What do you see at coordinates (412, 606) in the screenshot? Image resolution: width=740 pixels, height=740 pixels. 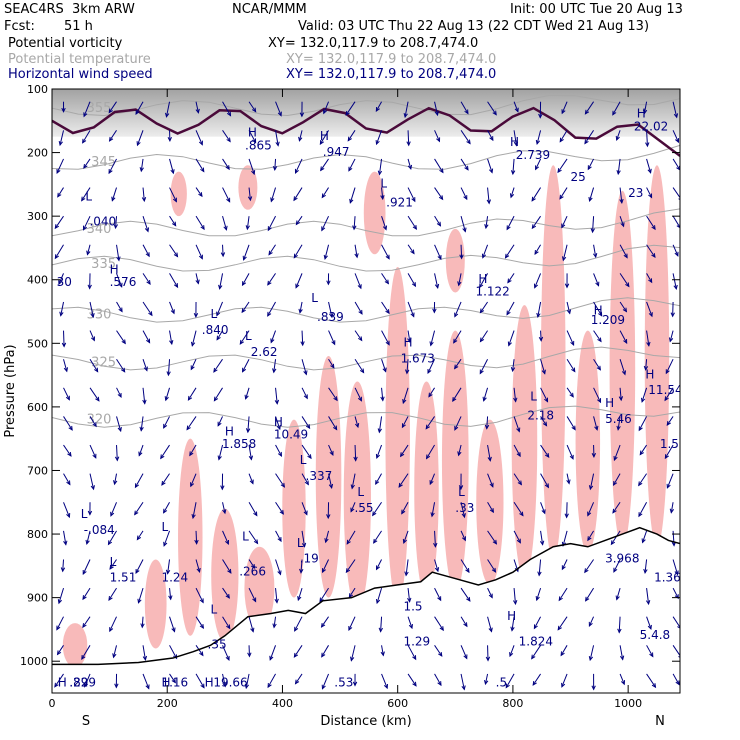 I see `pv-annotation-label: 1.5` at bounding box center [412, 606].